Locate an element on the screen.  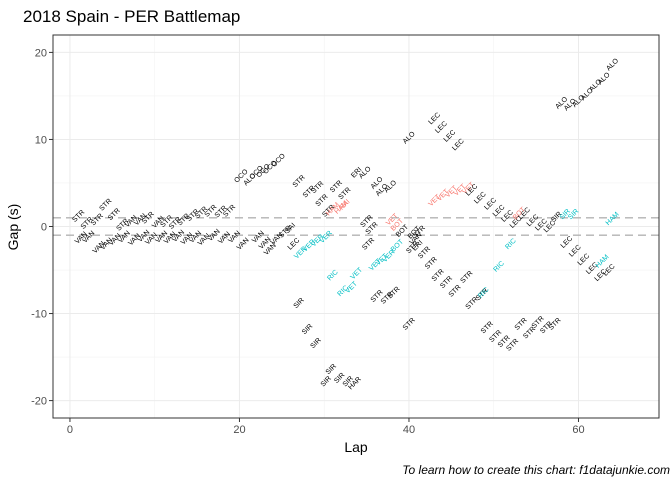
x-tick-label: 40 is located at coordinates (409, 430).